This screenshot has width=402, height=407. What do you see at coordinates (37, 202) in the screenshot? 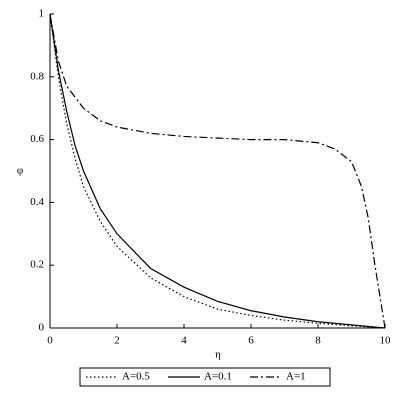
I see `y-tick-label: 0.4` at bounding box center [37, 202].